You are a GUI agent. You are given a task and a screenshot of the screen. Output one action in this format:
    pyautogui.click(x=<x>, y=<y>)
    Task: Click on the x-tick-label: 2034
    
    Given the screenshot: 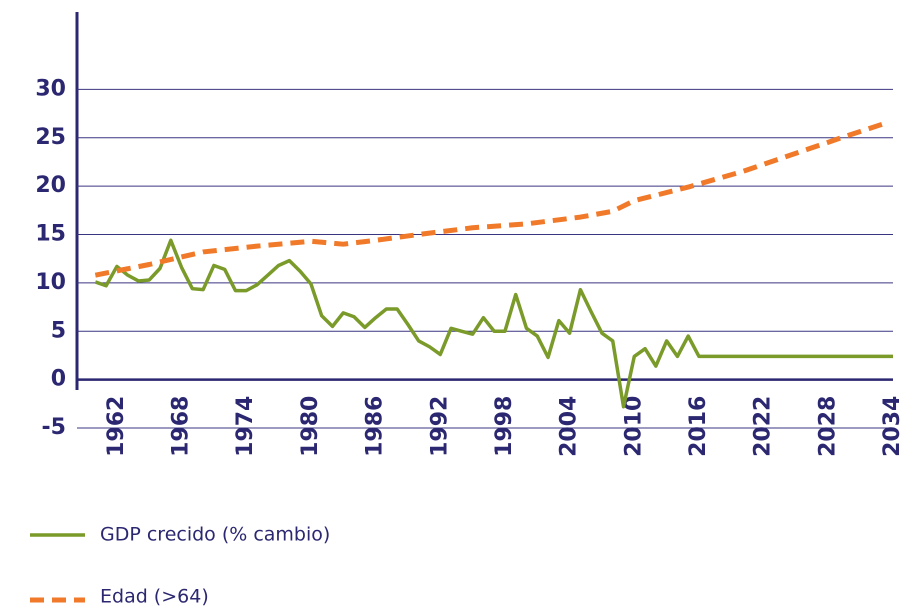 What is the action you would take?
    pyautogui.click(x=892, y=426)
    